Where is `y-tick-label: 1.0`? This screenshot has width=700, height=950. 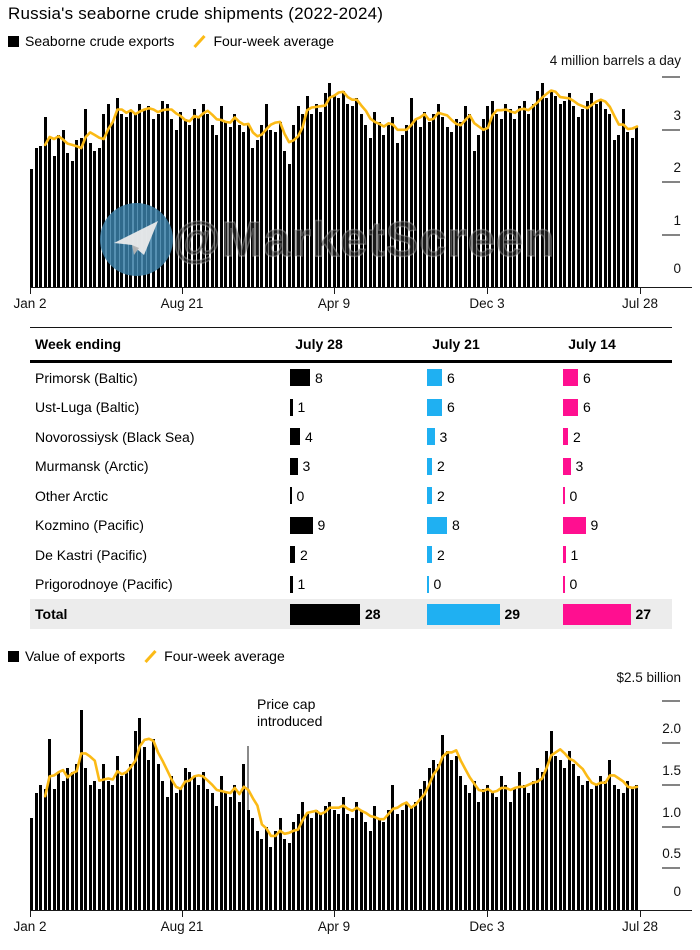
y-tick-label: 1.0 is located at coordinates (671, 812).